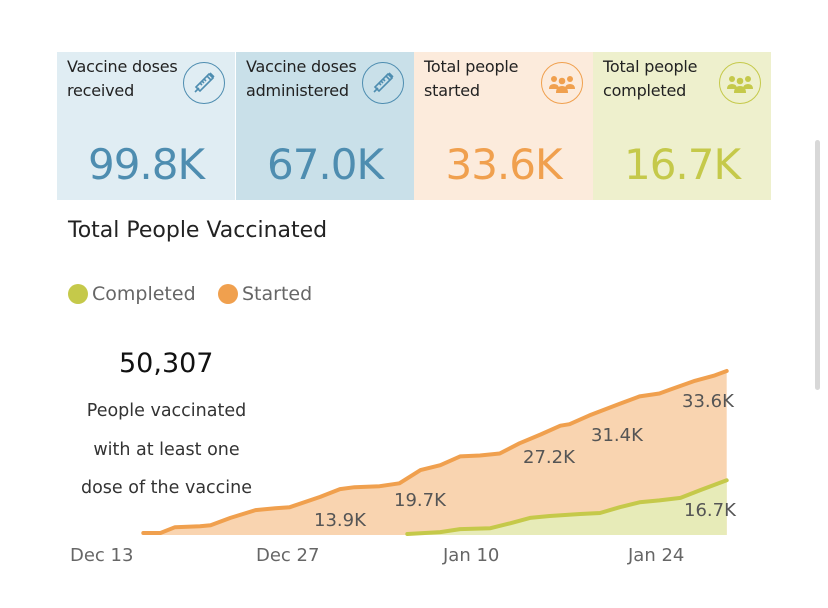 Image resolution: width=828 pixels, height=608 pixels. Describe the element at coordinates (503, 126) in the screenshot. I see `kpi-card: Total people started 33.6K` at that location.